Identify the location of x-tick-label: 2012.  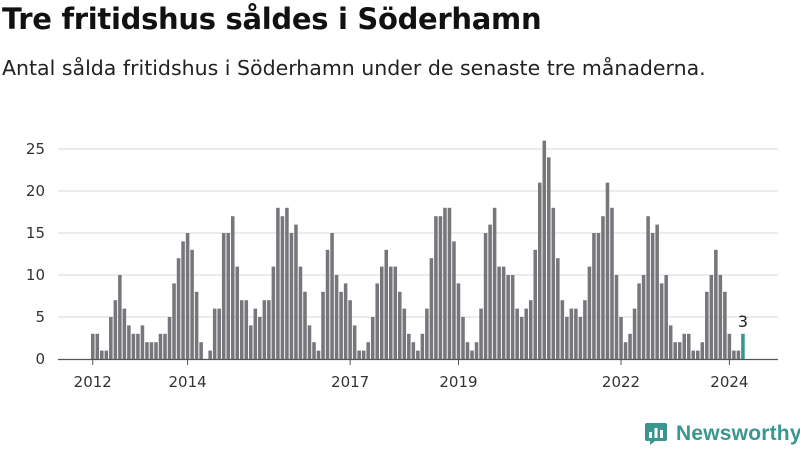
(93, 382).